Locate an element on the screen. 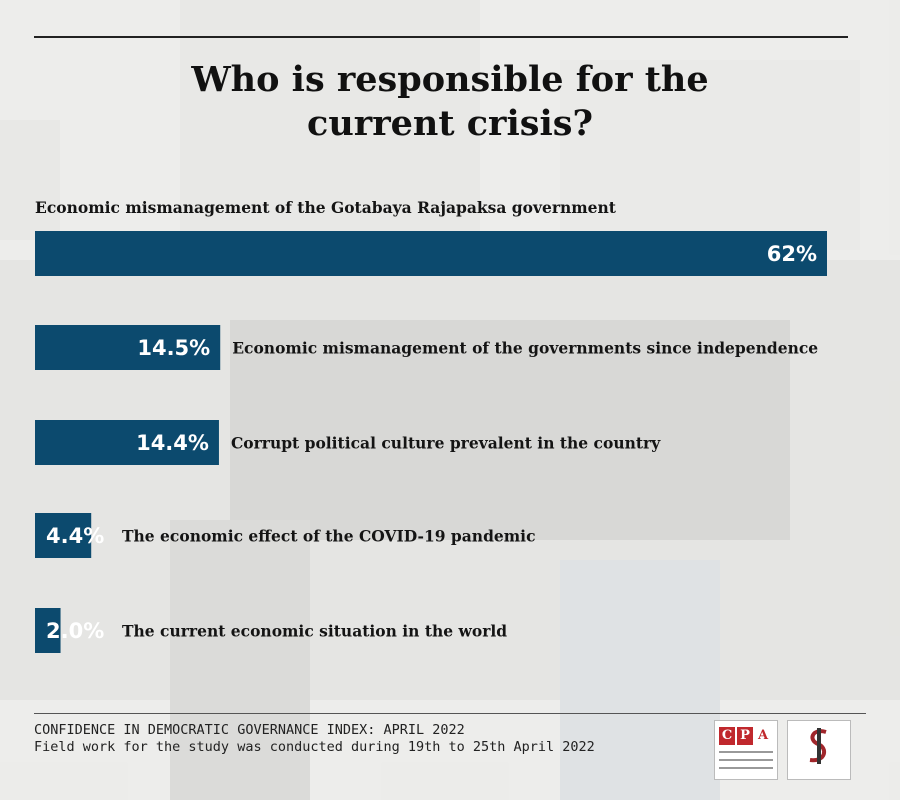 Image resolution: width=900 pixels, height=800 pixels. title-line-1: Who is responsible for the is located at coordinates (450, 79).